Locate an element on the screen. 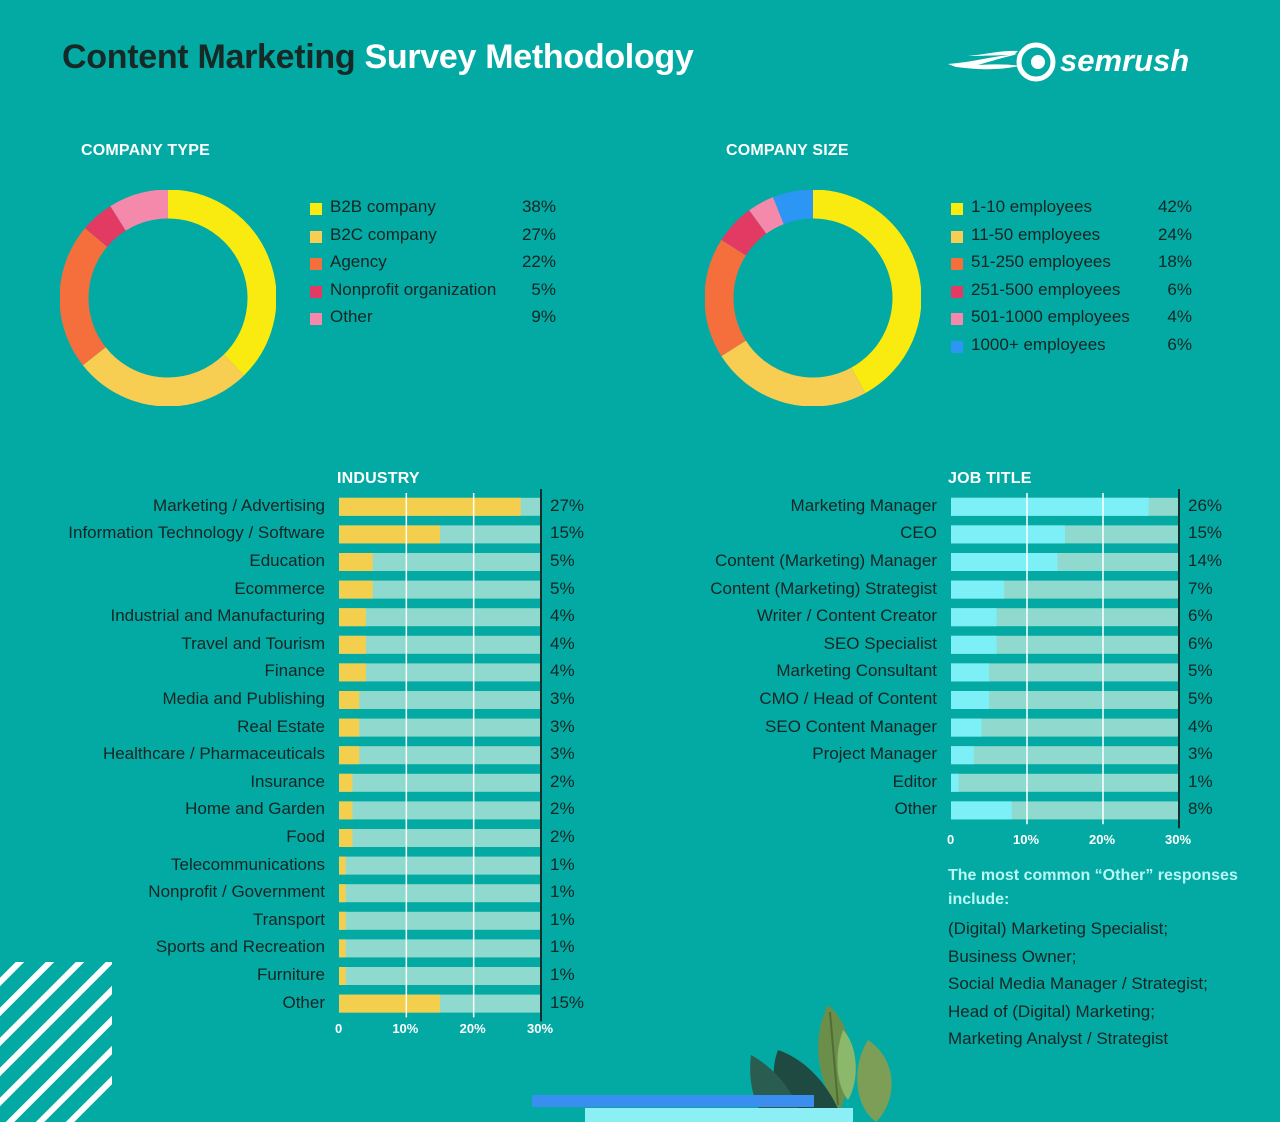 The height and width of the screenshot is (1122, 1280). legend-item-other: Other 9% is located at coordinates (433, 322).